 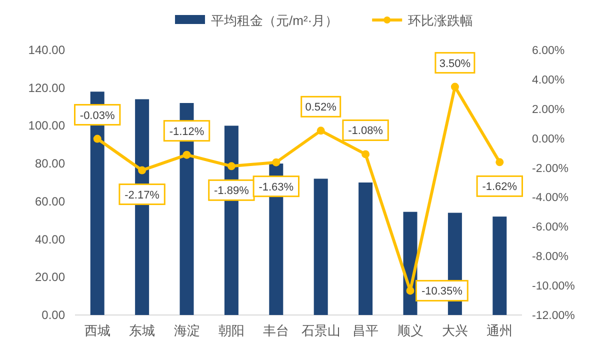 What do you see at coordinates (548, 139) in the screenshot?
I see `y2-tick-label: 0.00%` at bounding box center [548, 139].